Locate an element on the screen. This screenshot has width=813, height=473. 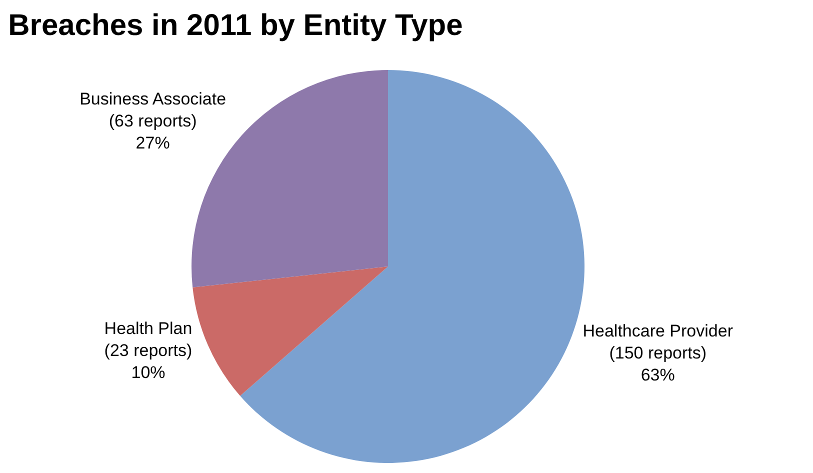
chart-title: Breaches in 2011 by Entity Type is located at coordinates (235, 25).